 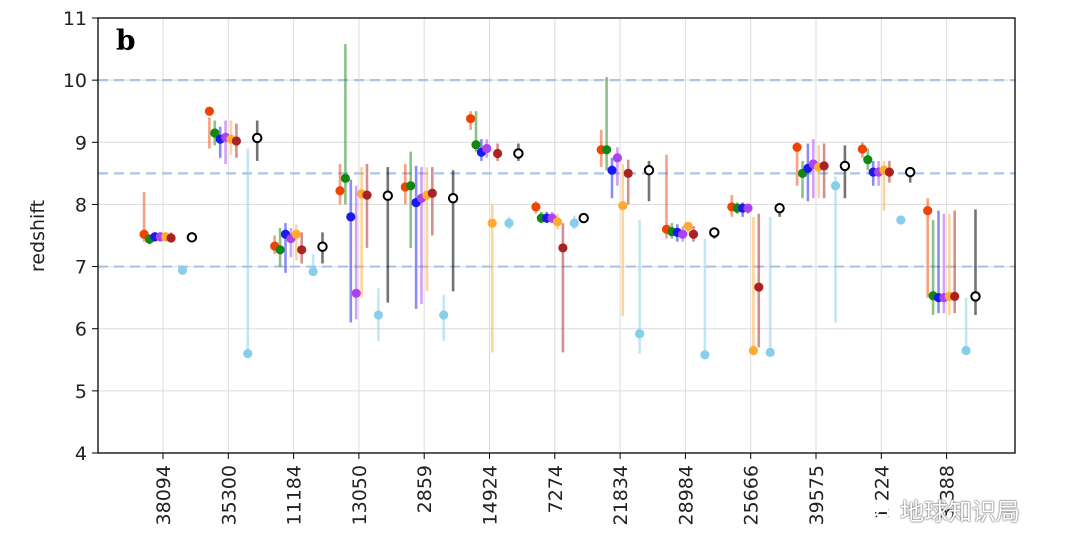 I want to click on y-tick-label: 5, so click(x=81, y=392).